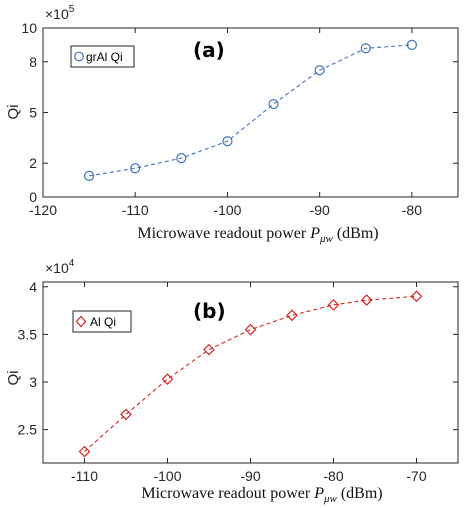  I want to click on chart-a-legend-label: grAl Qi, so click(104, 57).